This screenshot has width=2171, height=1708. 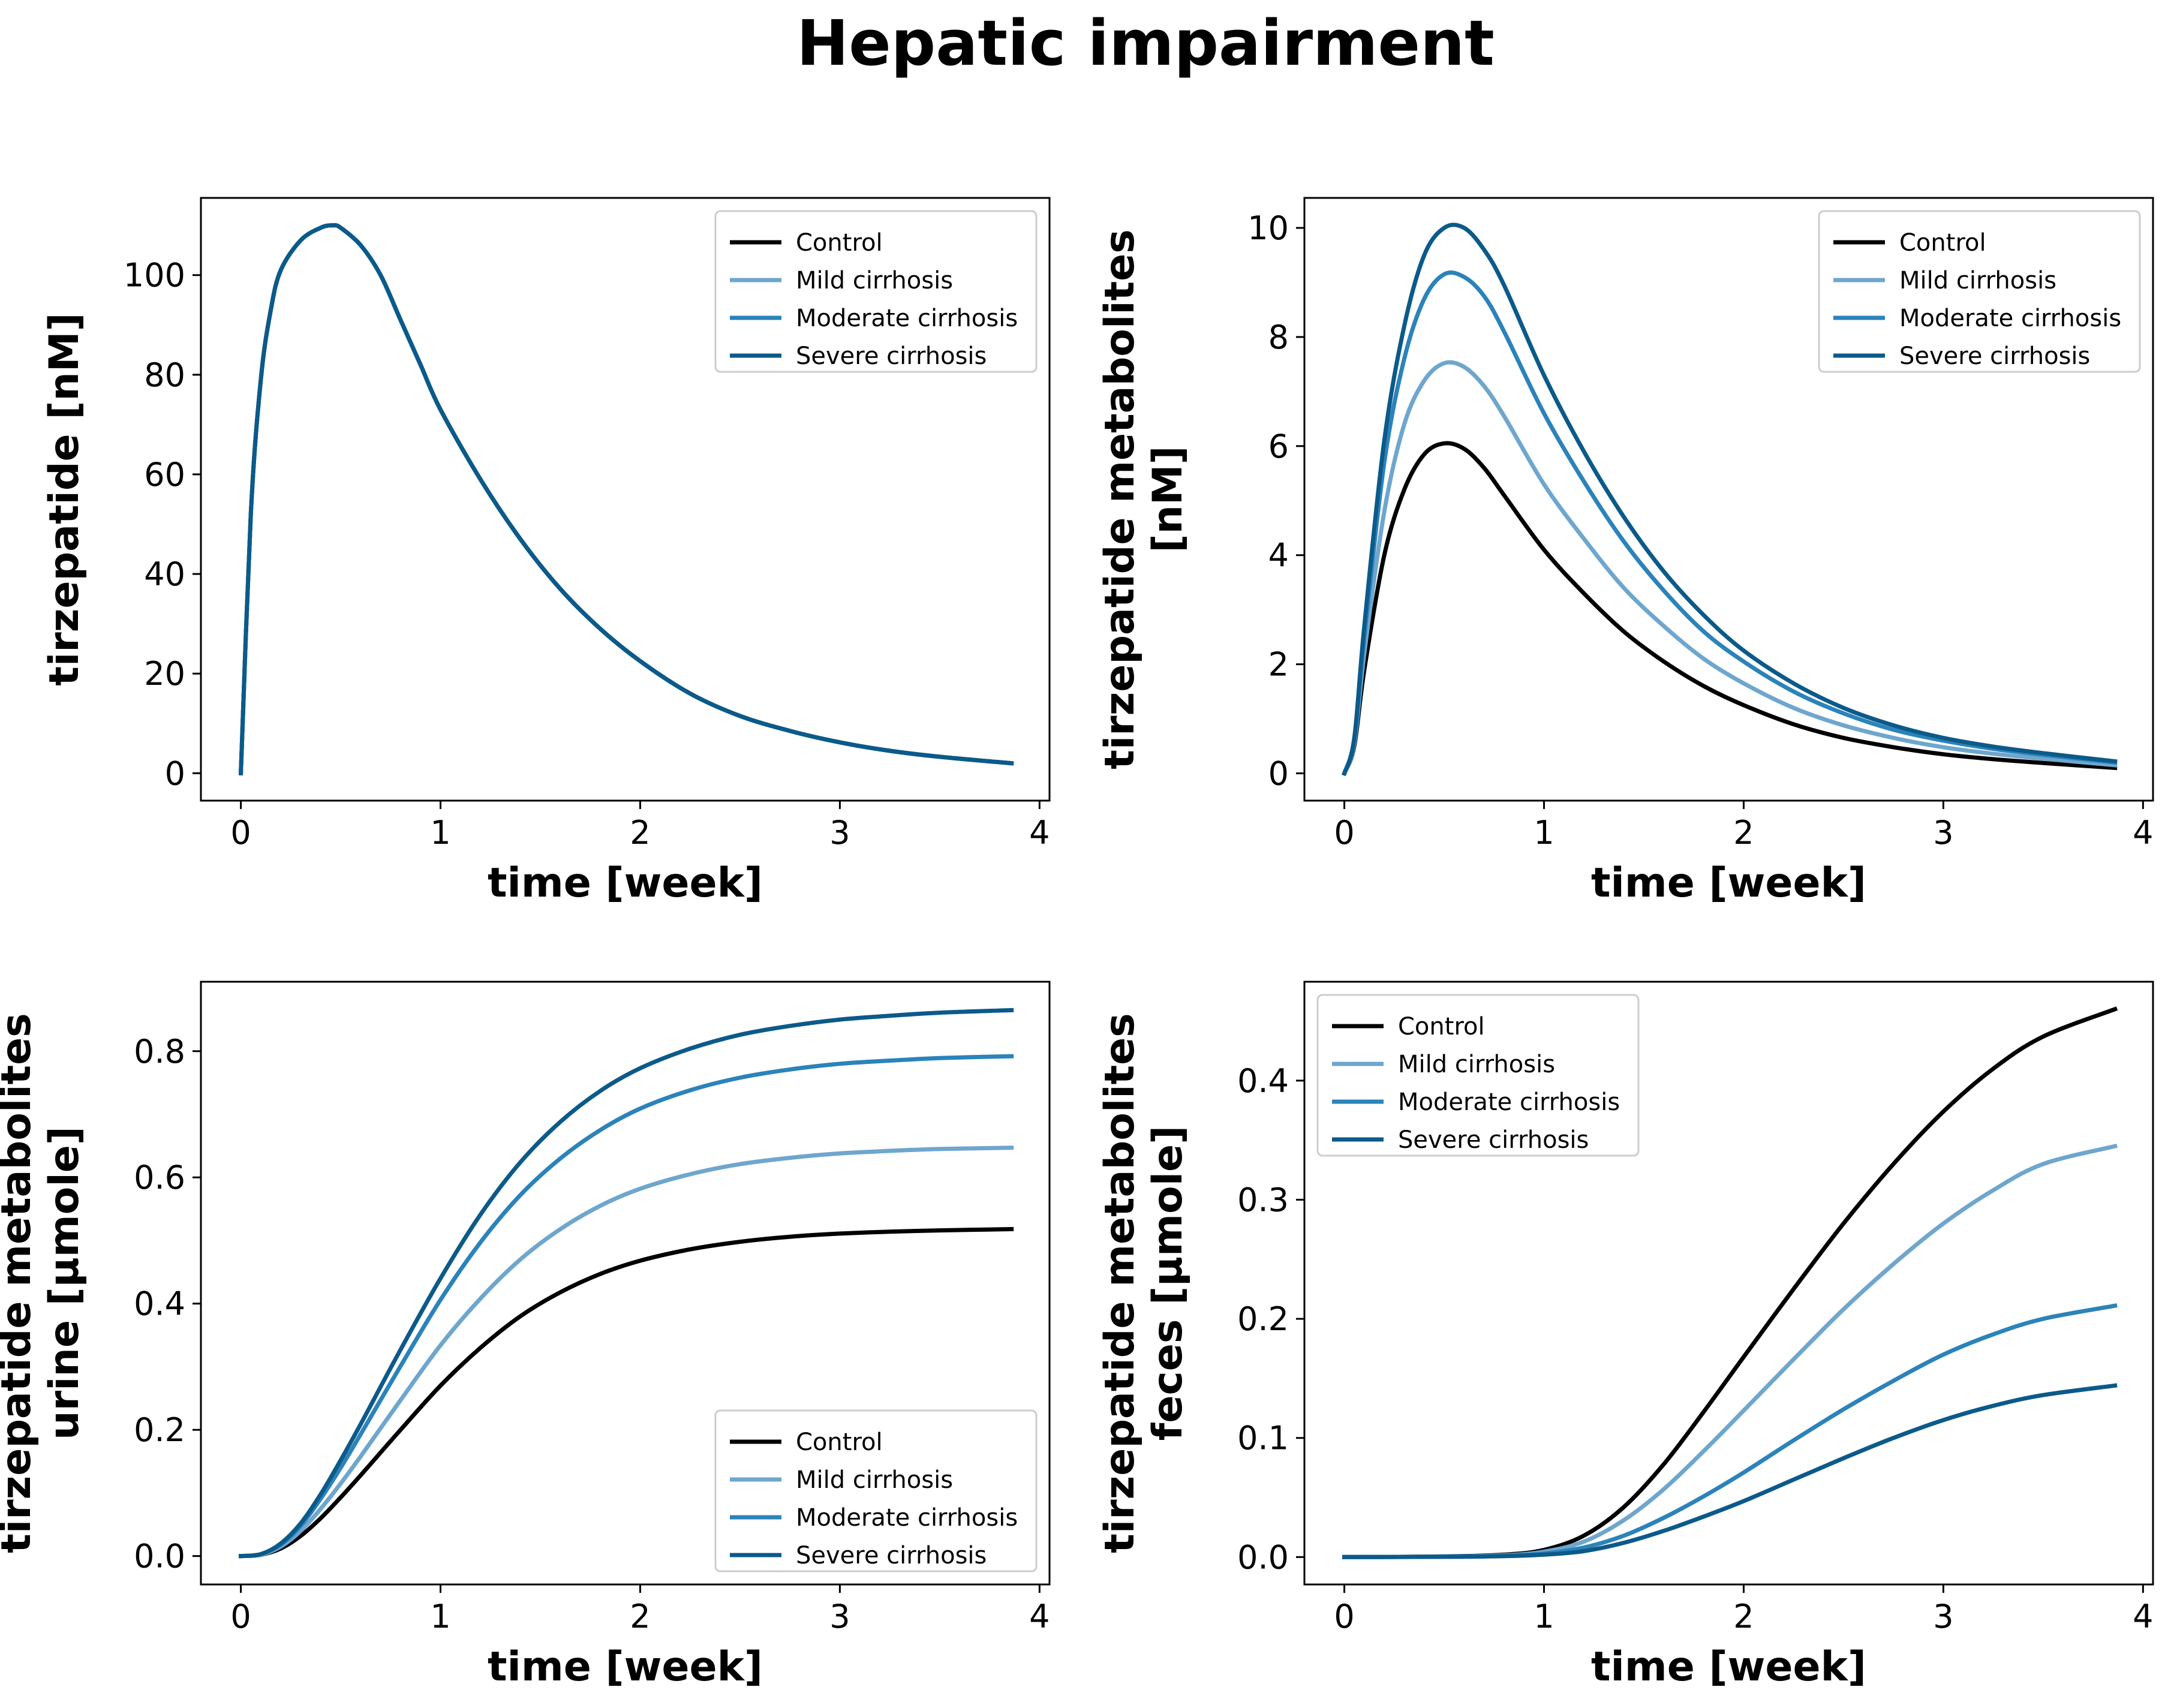 I want to click on figure-title: Hepatic impairment, so click(x=1145, y=44).